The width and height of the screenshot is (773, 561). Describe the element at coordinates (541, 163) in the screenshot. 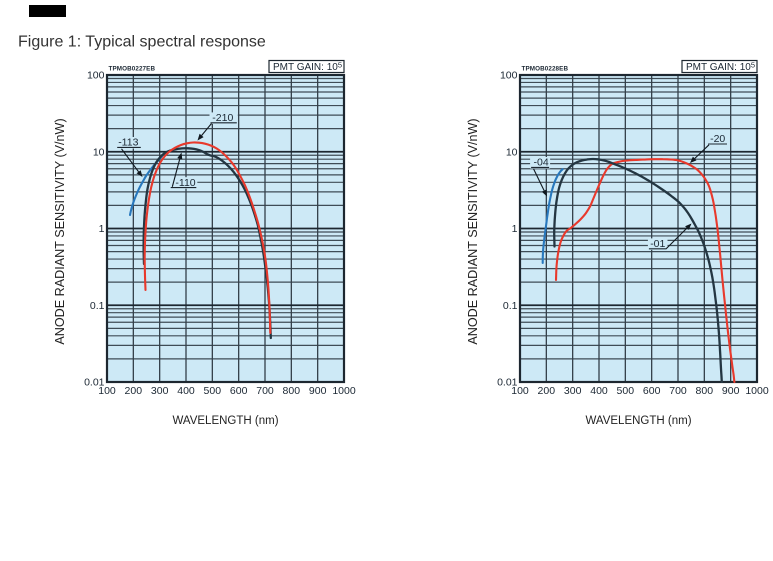

I see `svg-text: -04` at that location.